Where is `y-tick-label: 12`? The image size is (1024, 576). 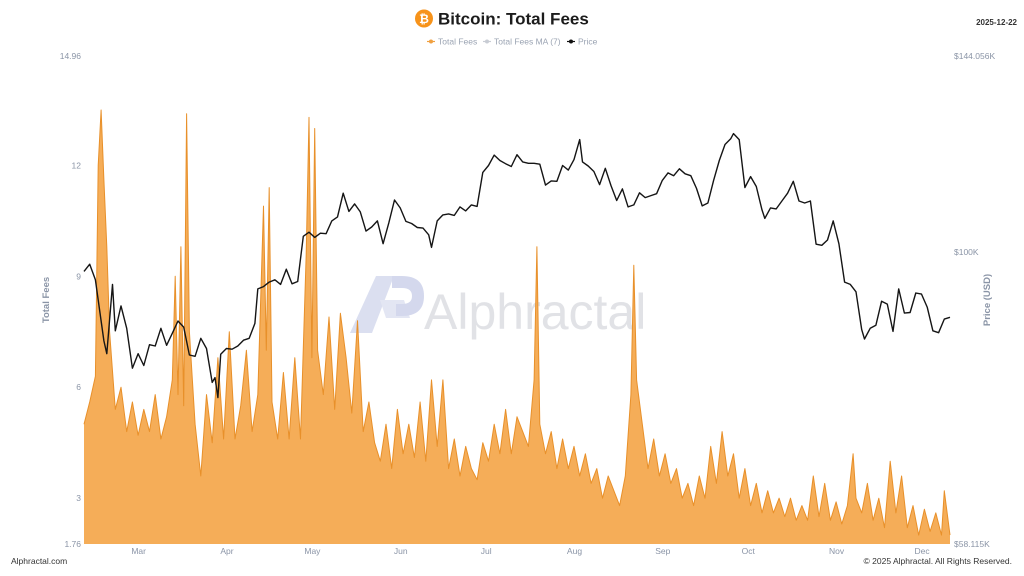 y-tick-label: 12 is located at coordinates (77, 165).